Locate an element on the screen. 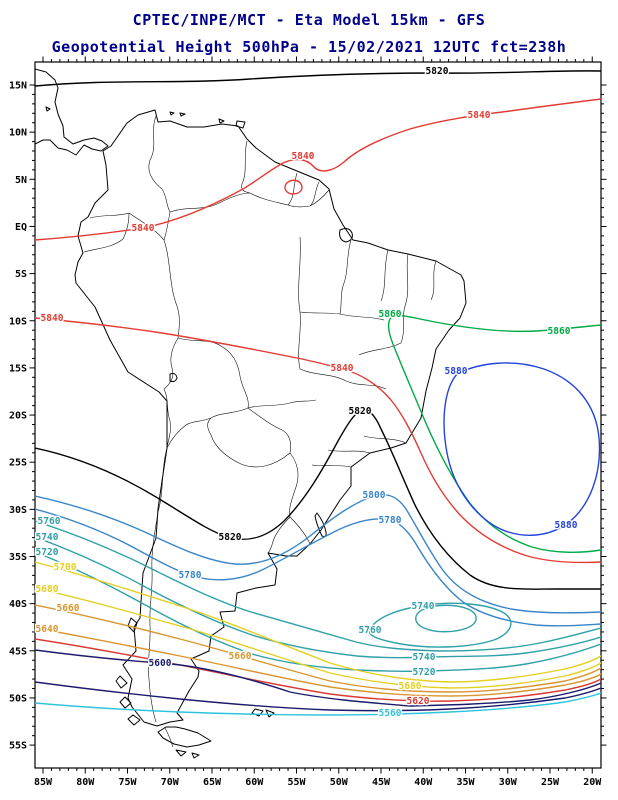 The image size is (618, 800). lon-axis-label: 70W is located at coordinates (170, 782).